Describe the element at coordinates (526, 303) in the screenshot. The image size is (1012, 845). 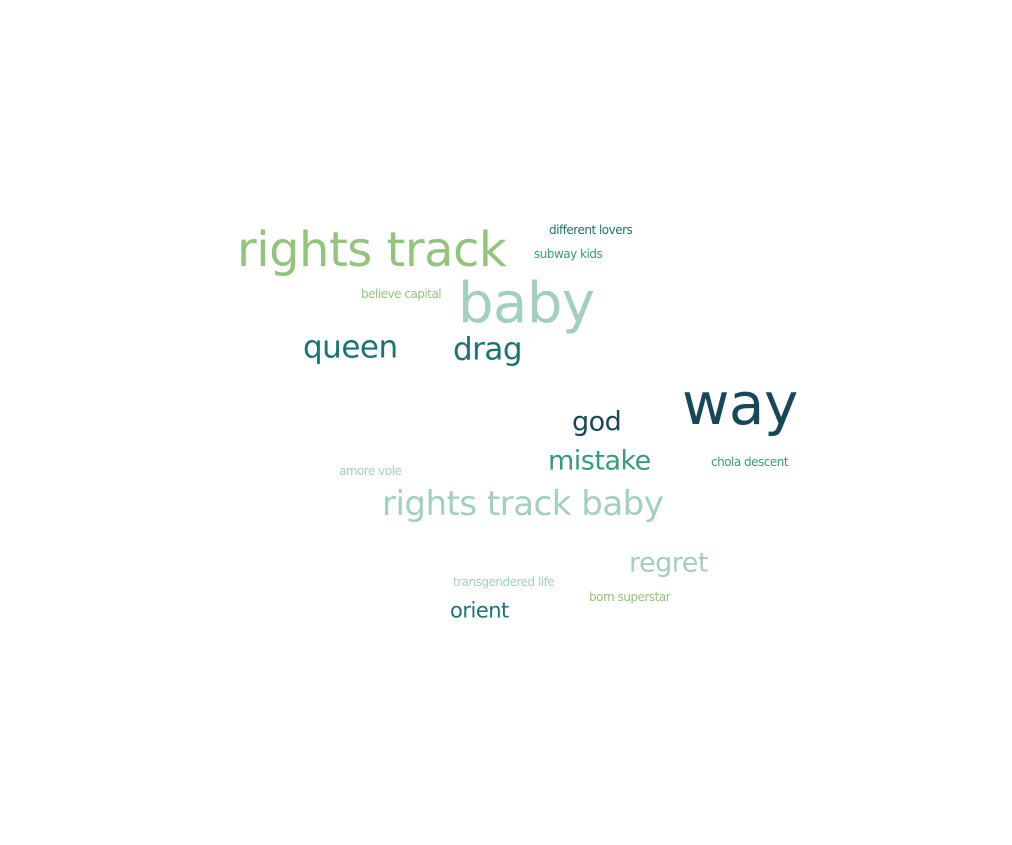
I see `word-baby: baby` at that location.